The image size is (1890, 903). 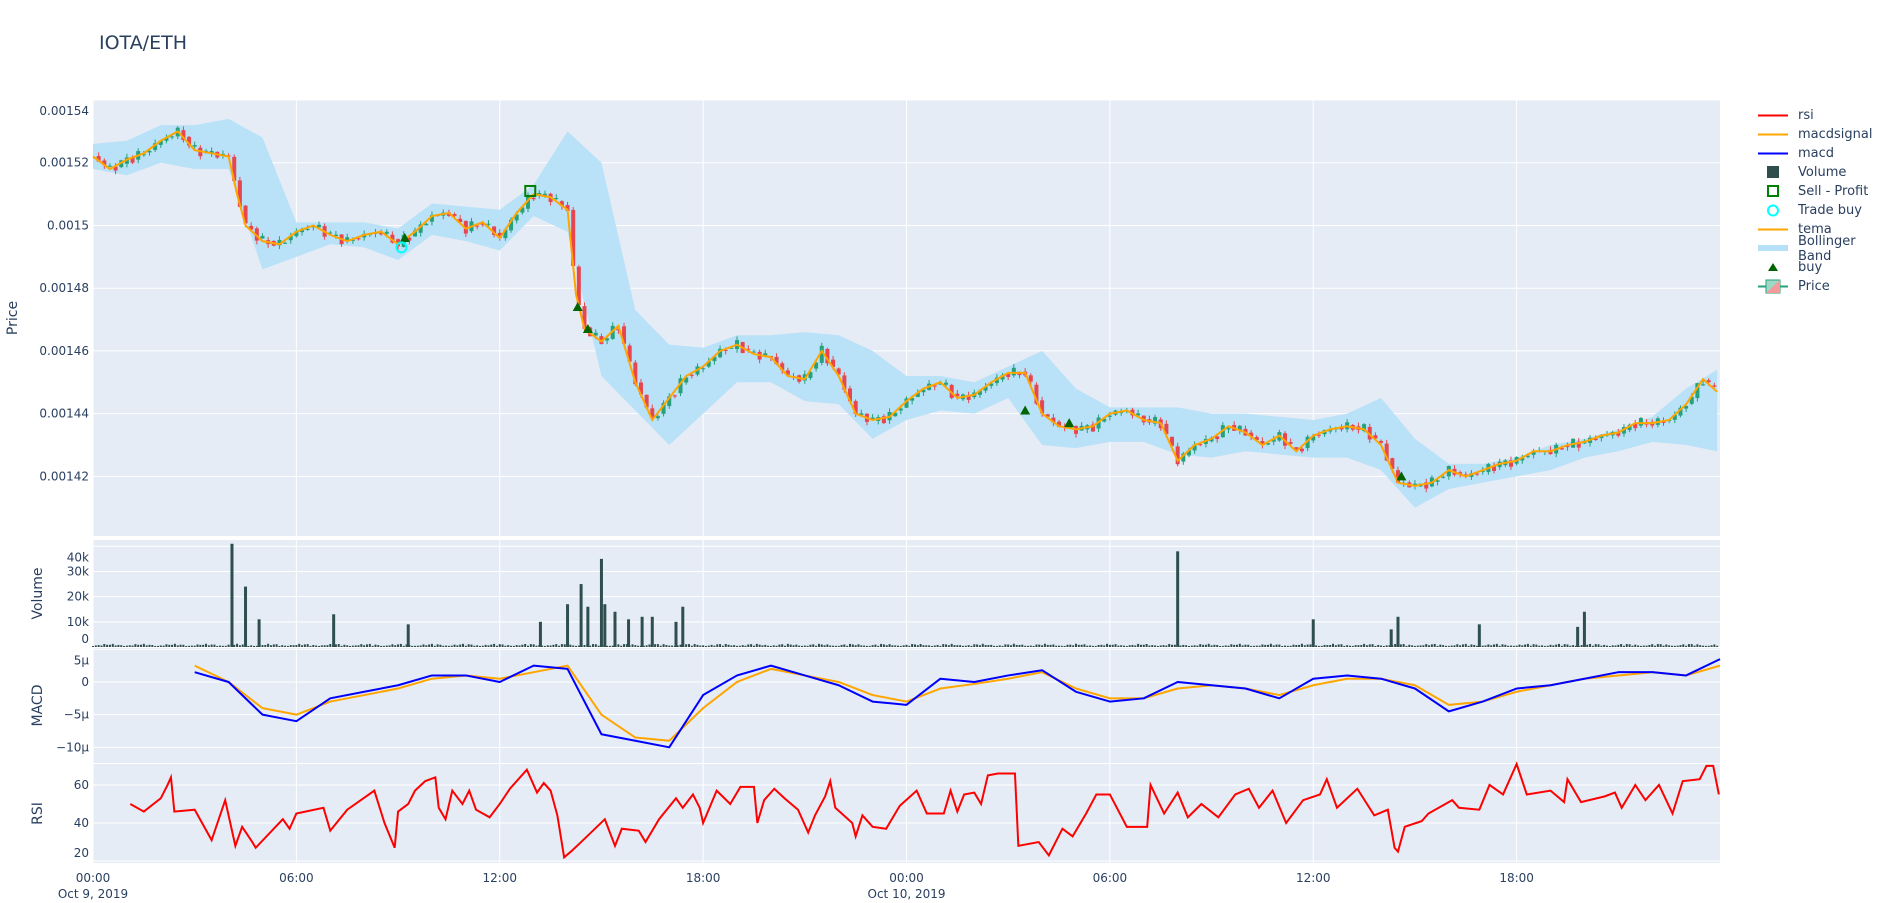 What do you see at coordinates (1823, 229) in the screenshot?
I see `legend-item-tema: tema` at bounding box center [1823, 229].